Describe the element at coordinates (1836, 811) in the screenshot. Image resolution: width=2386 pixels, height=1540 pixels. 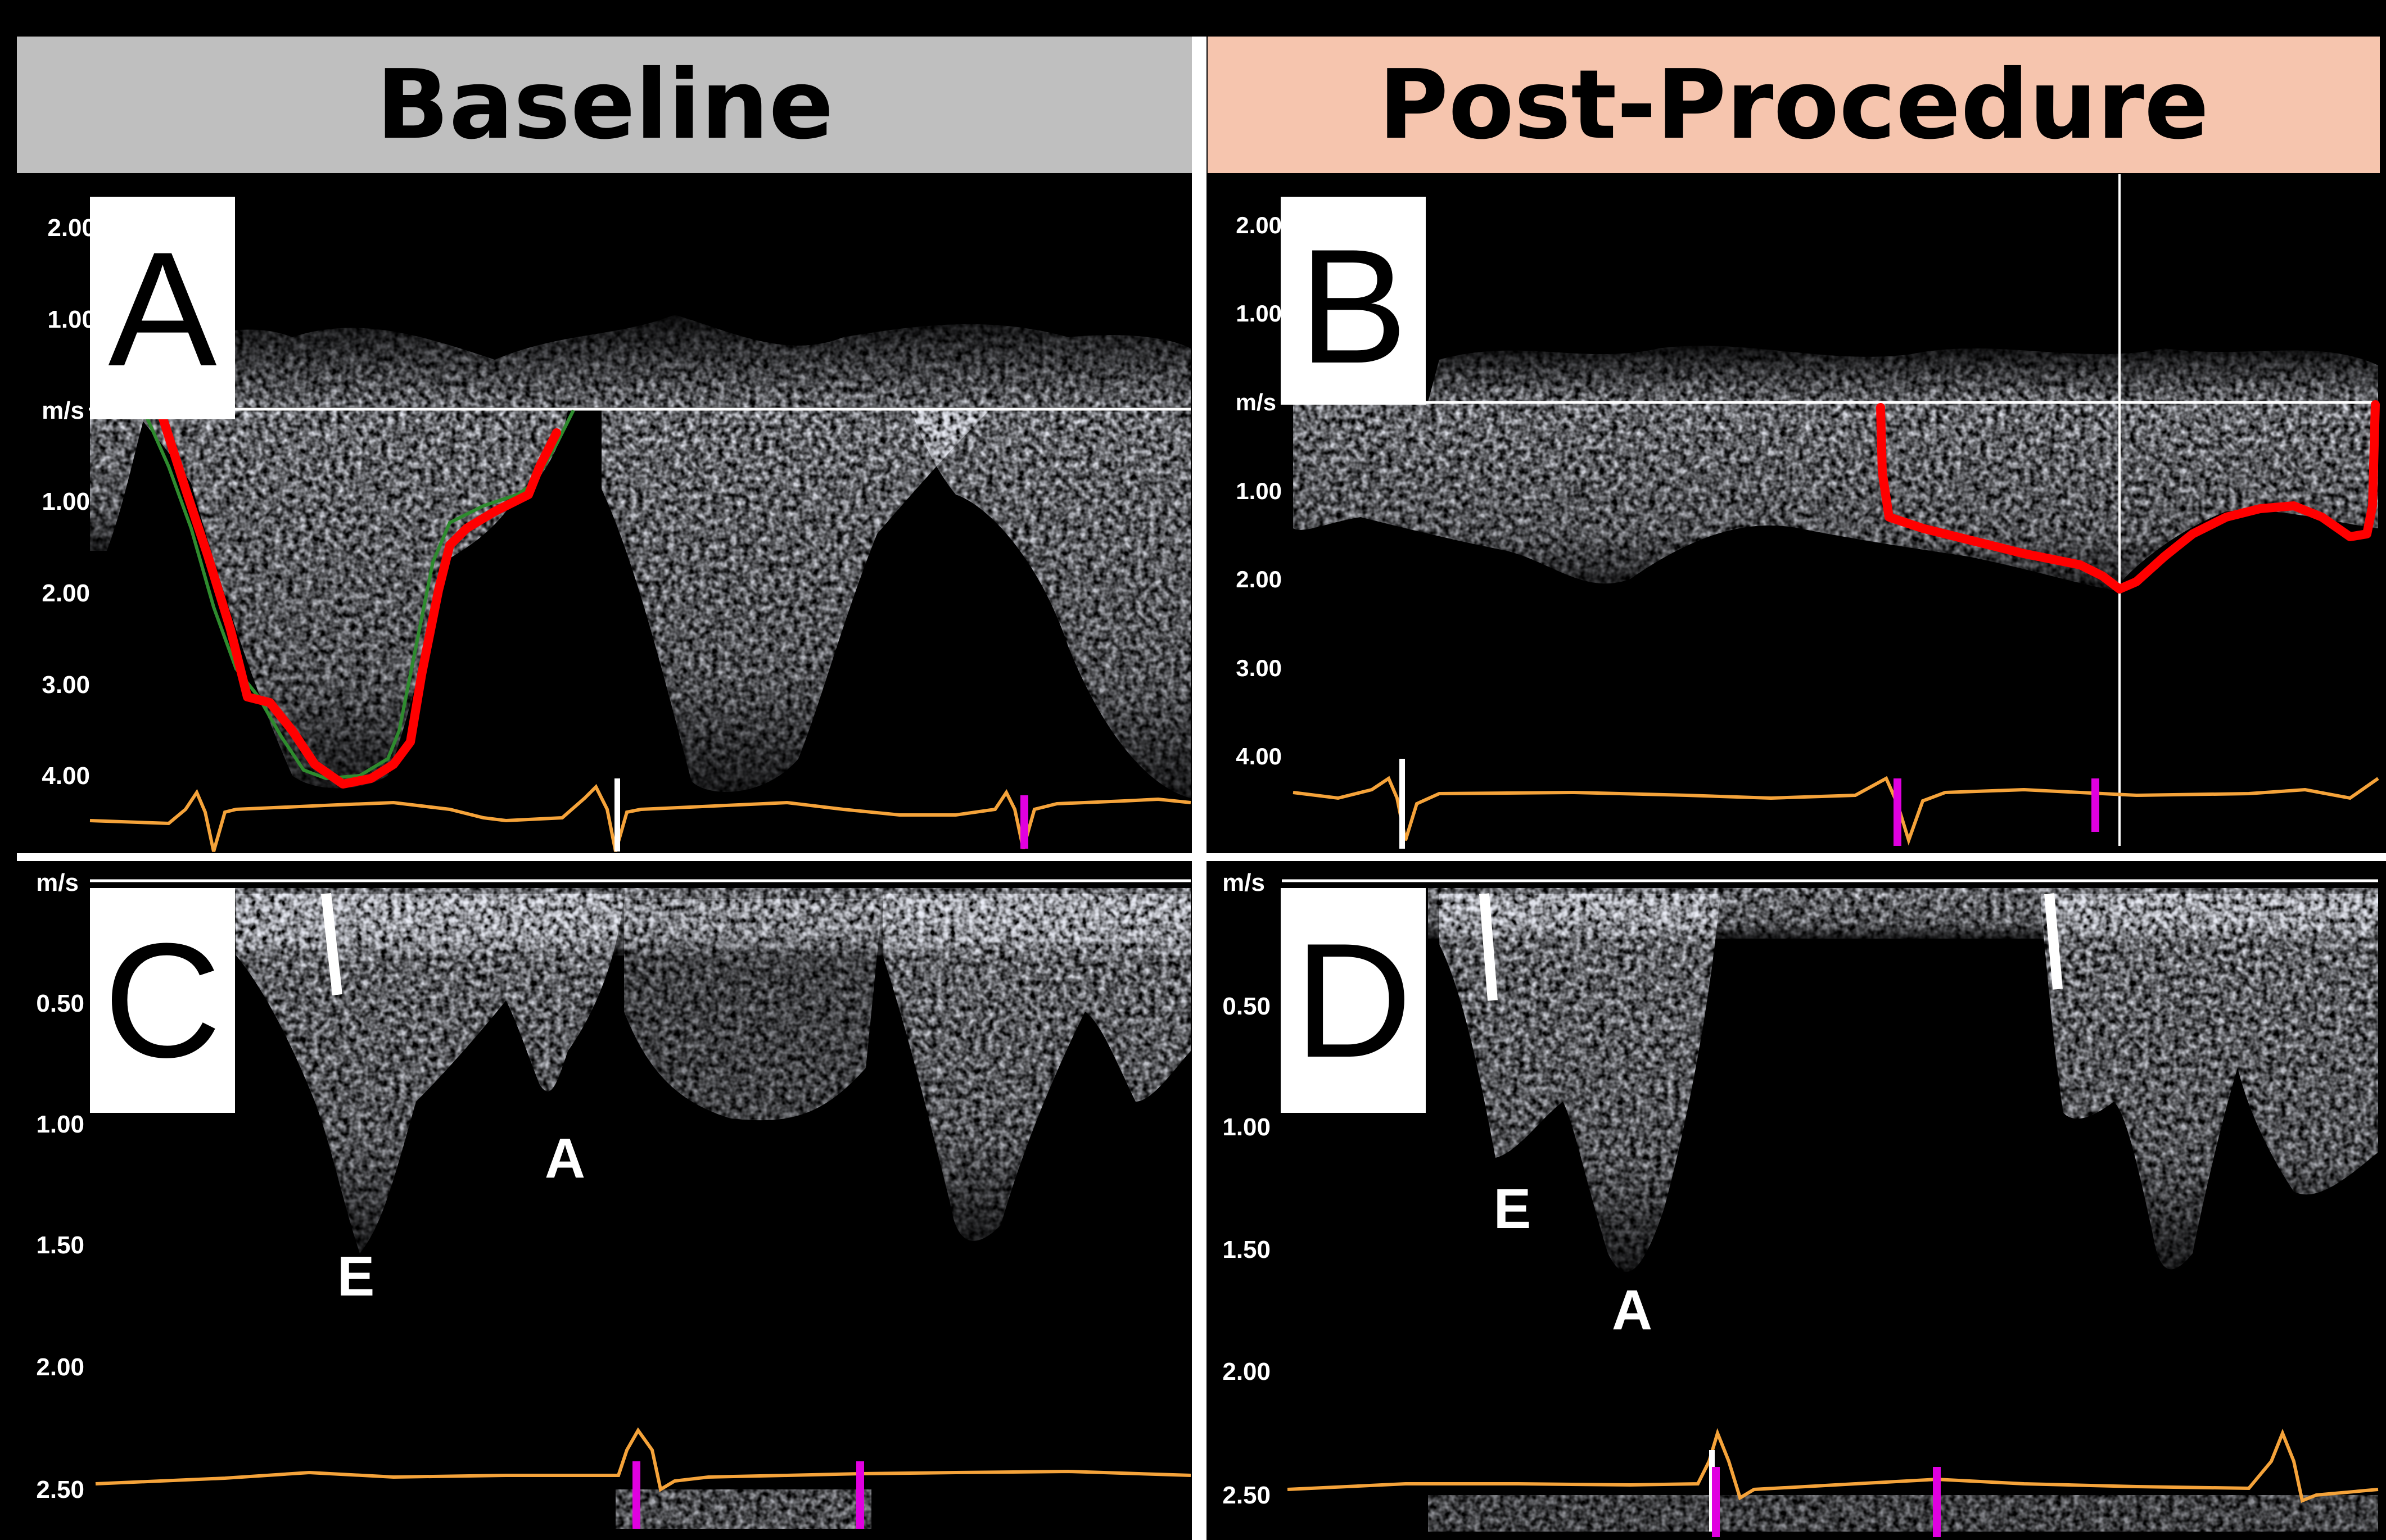
I see `panel-b-ecg-trace` at that location.